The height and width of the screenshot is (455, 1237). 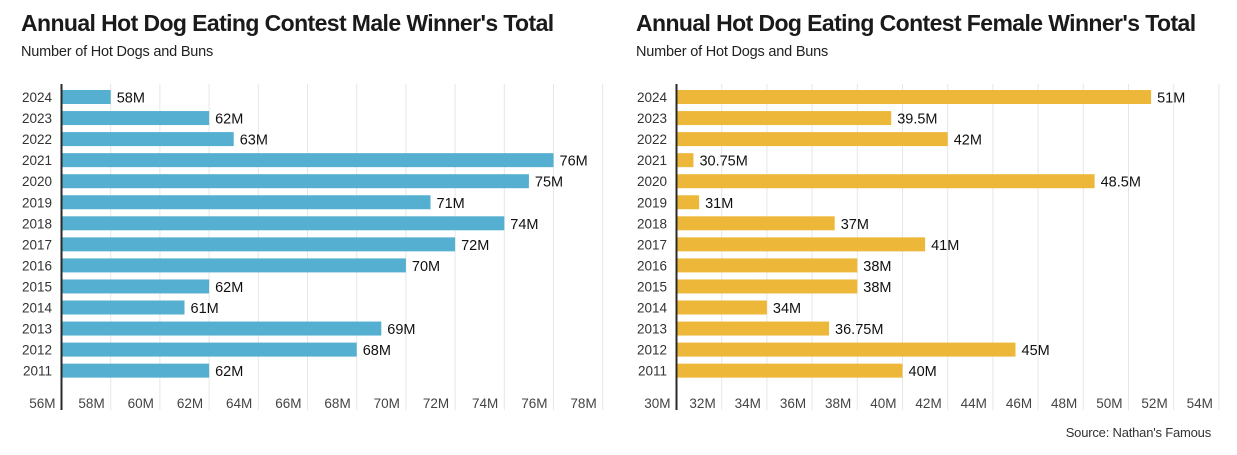 I want to click on female-x-tick-label: 34M, so click(x=748, y=403).